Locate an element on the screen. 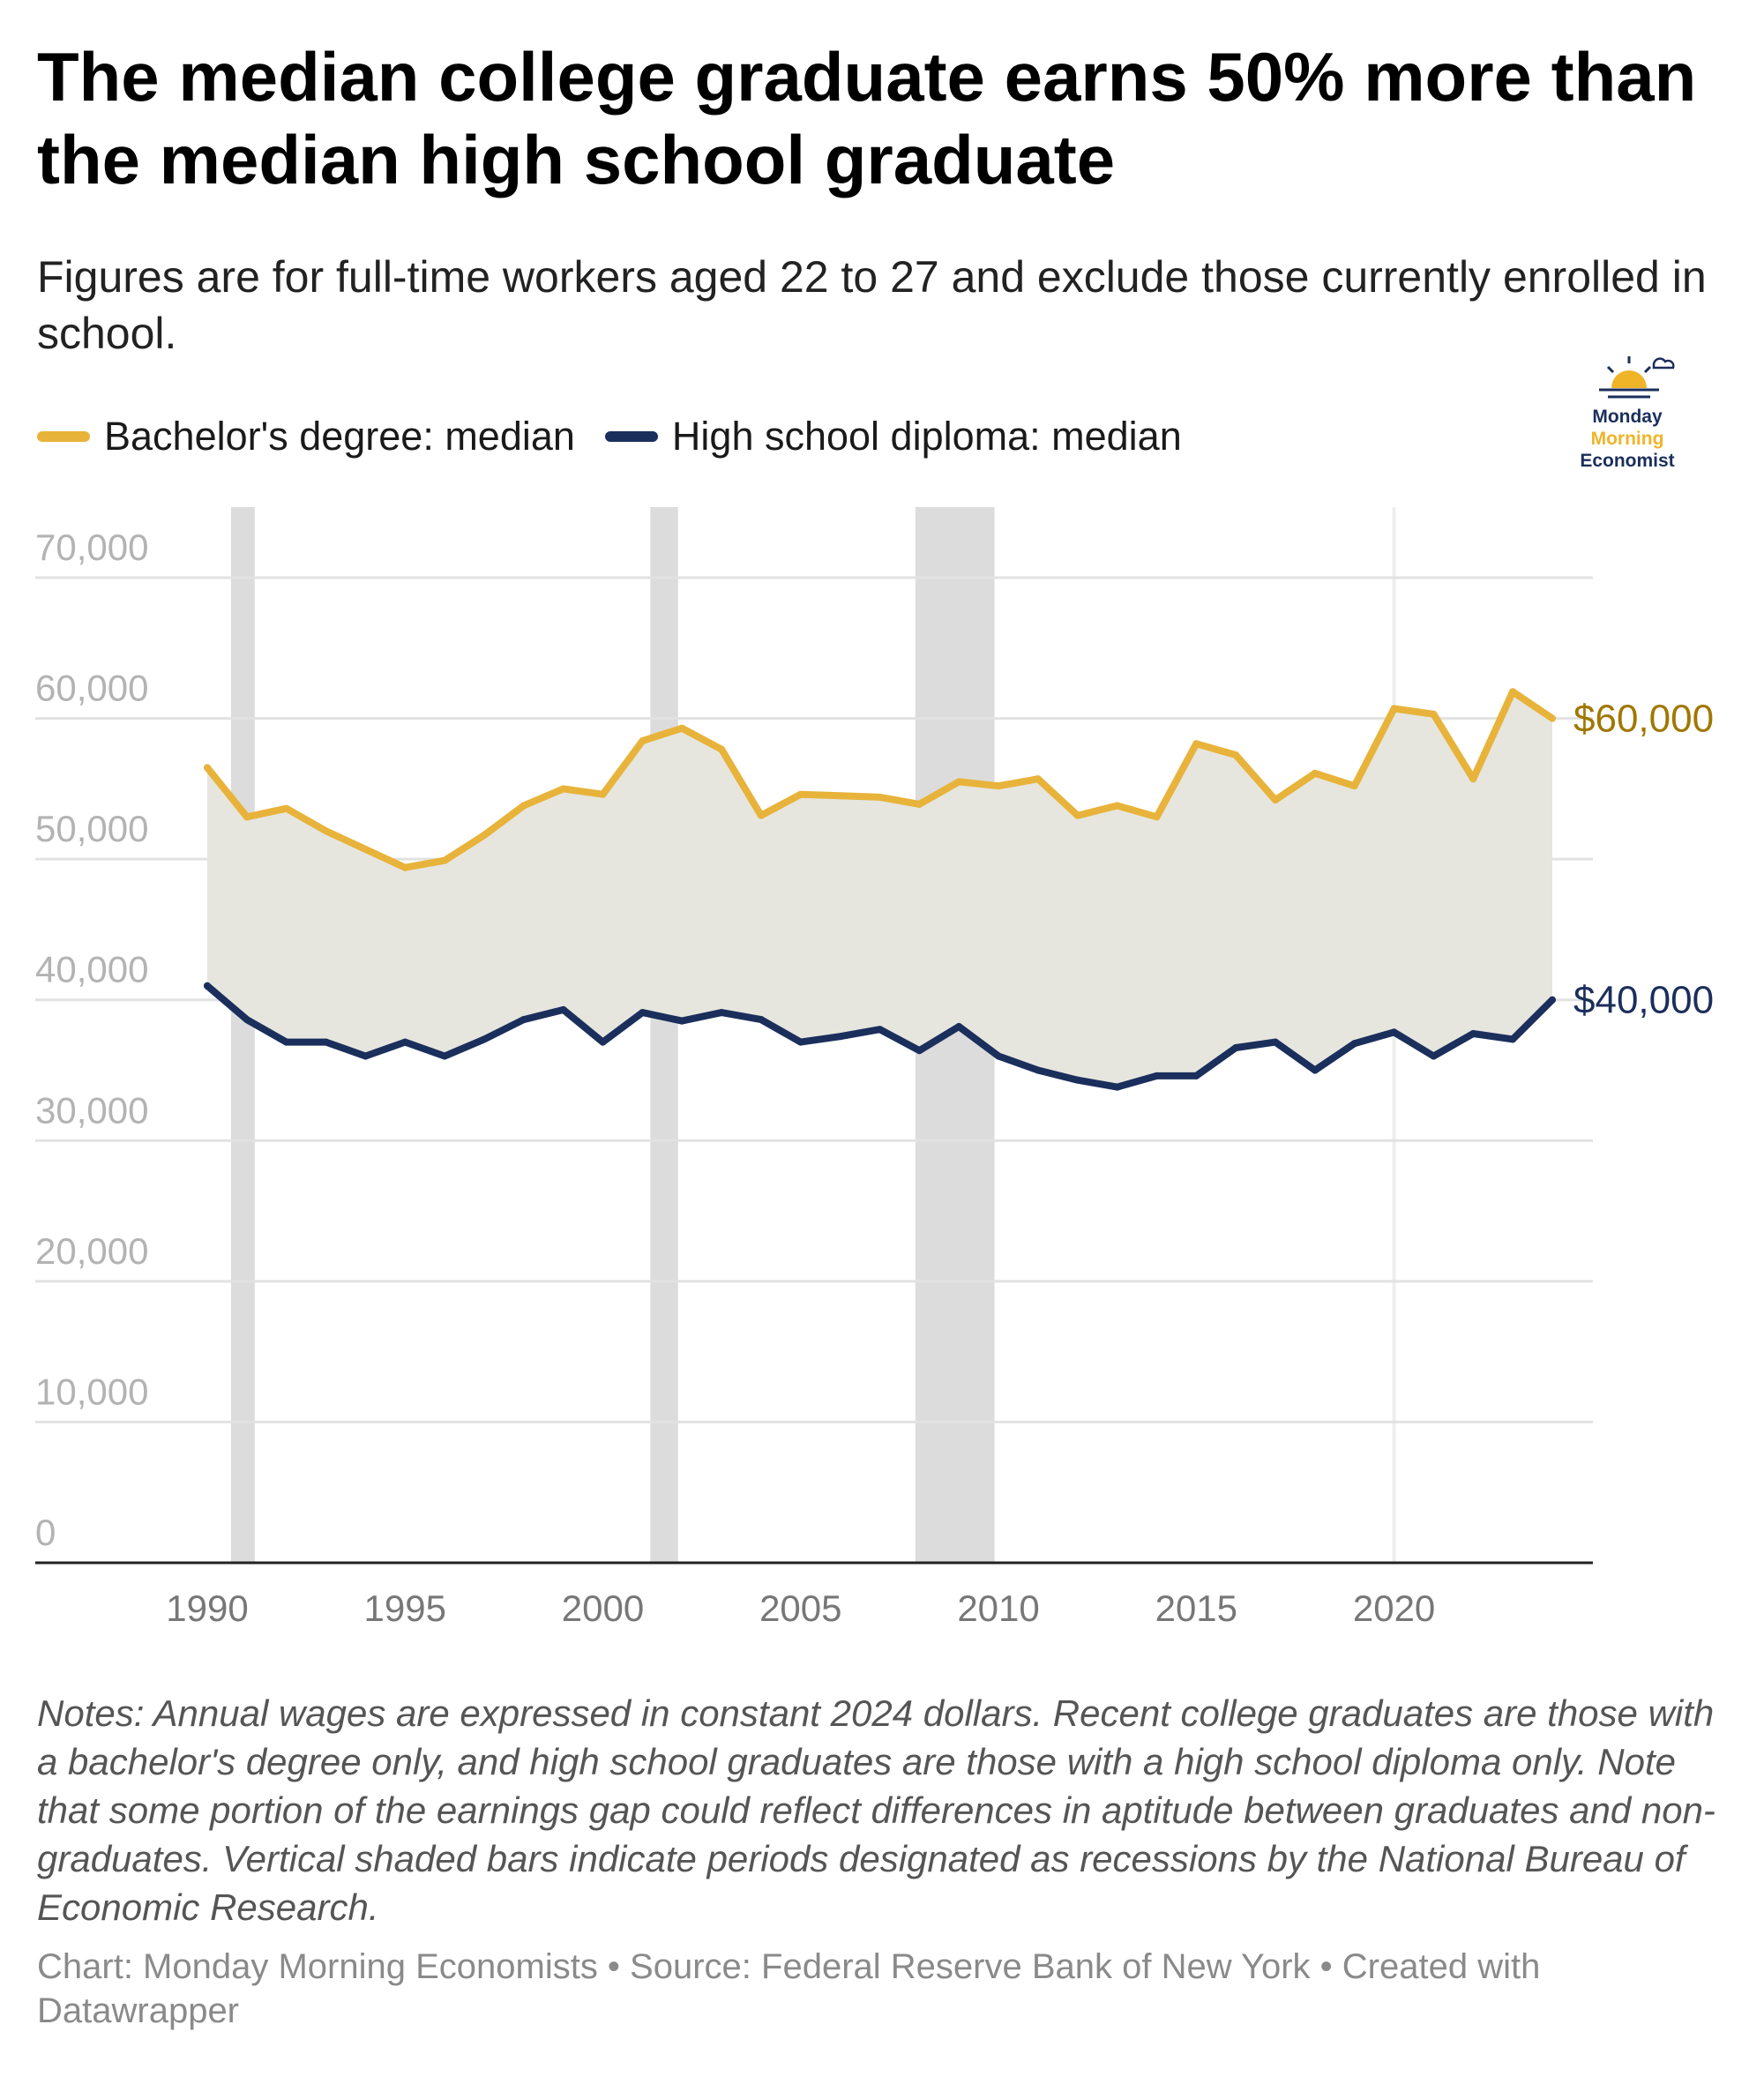 Image resolution: width=1764 pixels, height=2099 pixels. legend-label-high-school: High school diploma: median is located at coordinates (926, 437).